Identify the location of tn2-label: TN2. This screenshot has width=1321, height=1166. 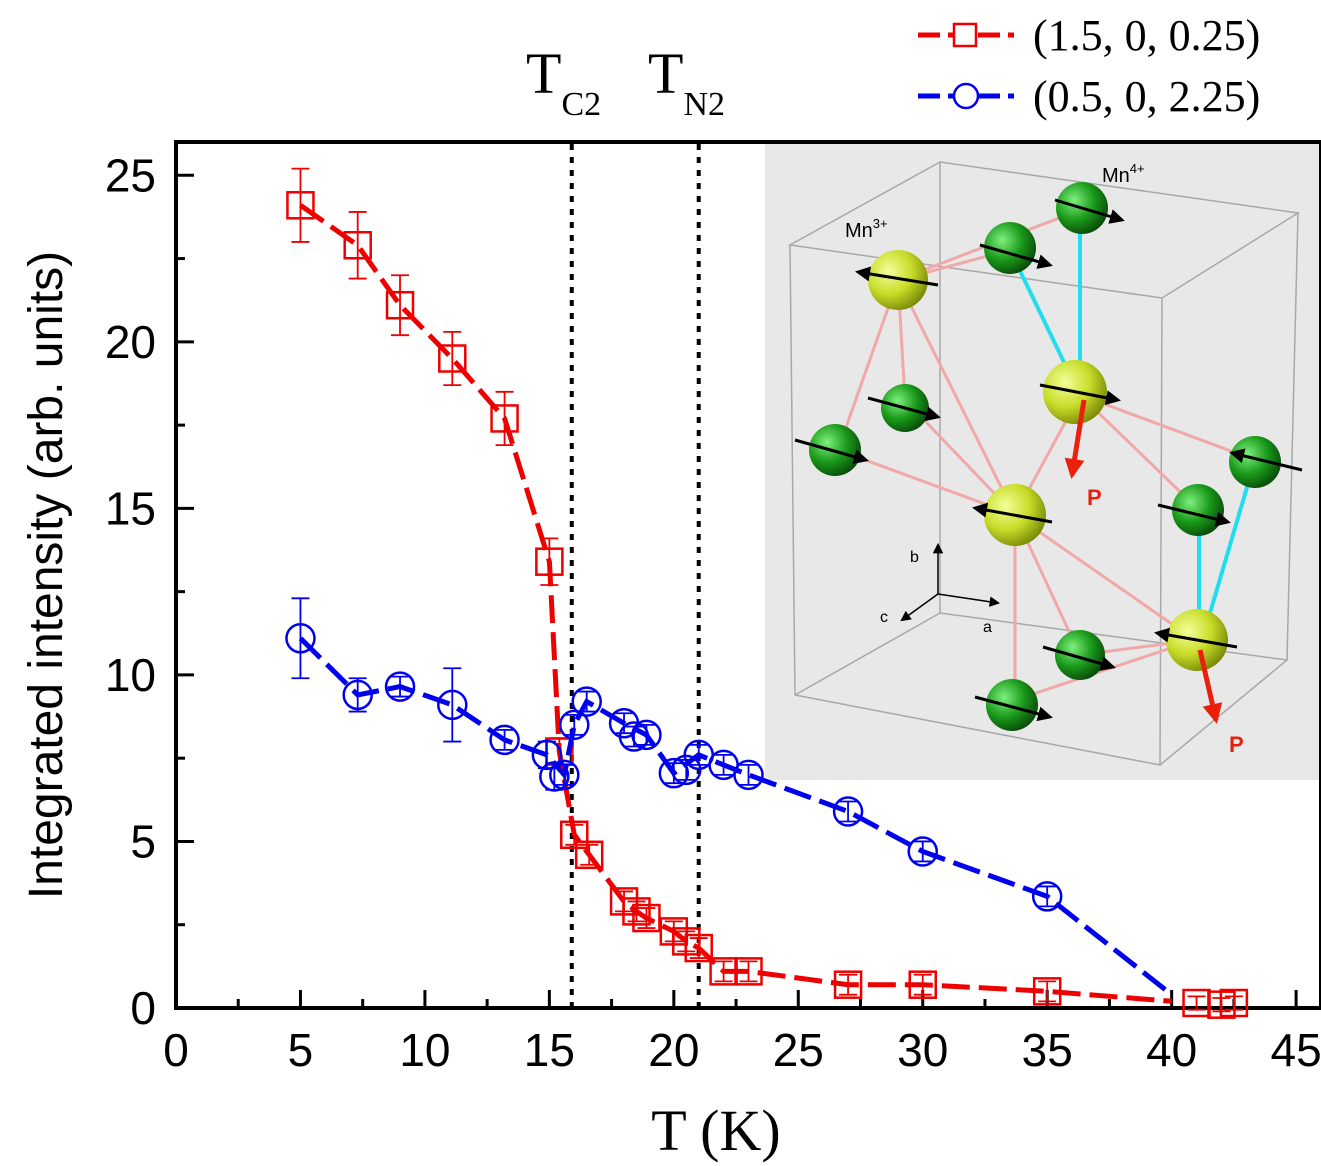
(686, 82).